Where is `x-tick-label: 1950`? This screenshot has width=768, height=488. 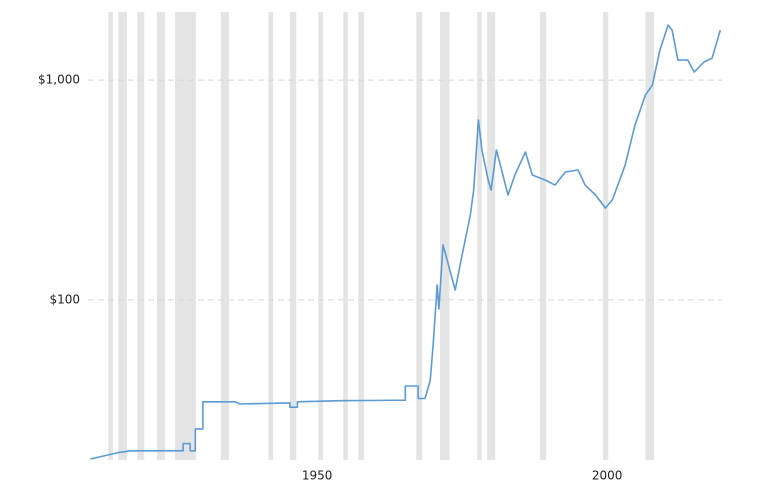
x-tick-label: 1950 is located at coordinates (317, 476).